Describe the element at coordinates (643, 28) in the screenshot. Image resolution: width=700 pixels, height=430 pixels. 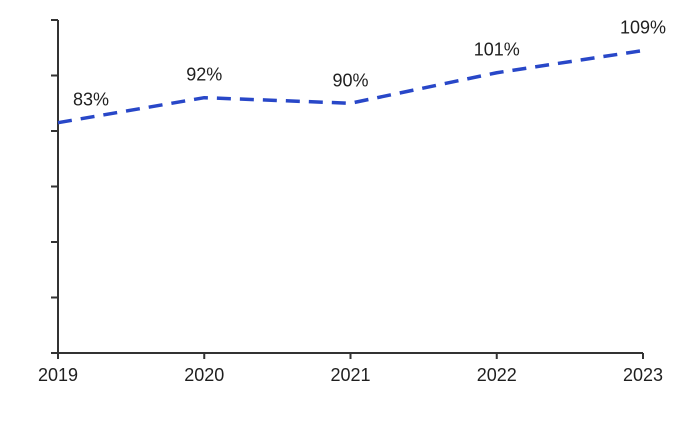
I see `data-point-label: 109%` at that location.